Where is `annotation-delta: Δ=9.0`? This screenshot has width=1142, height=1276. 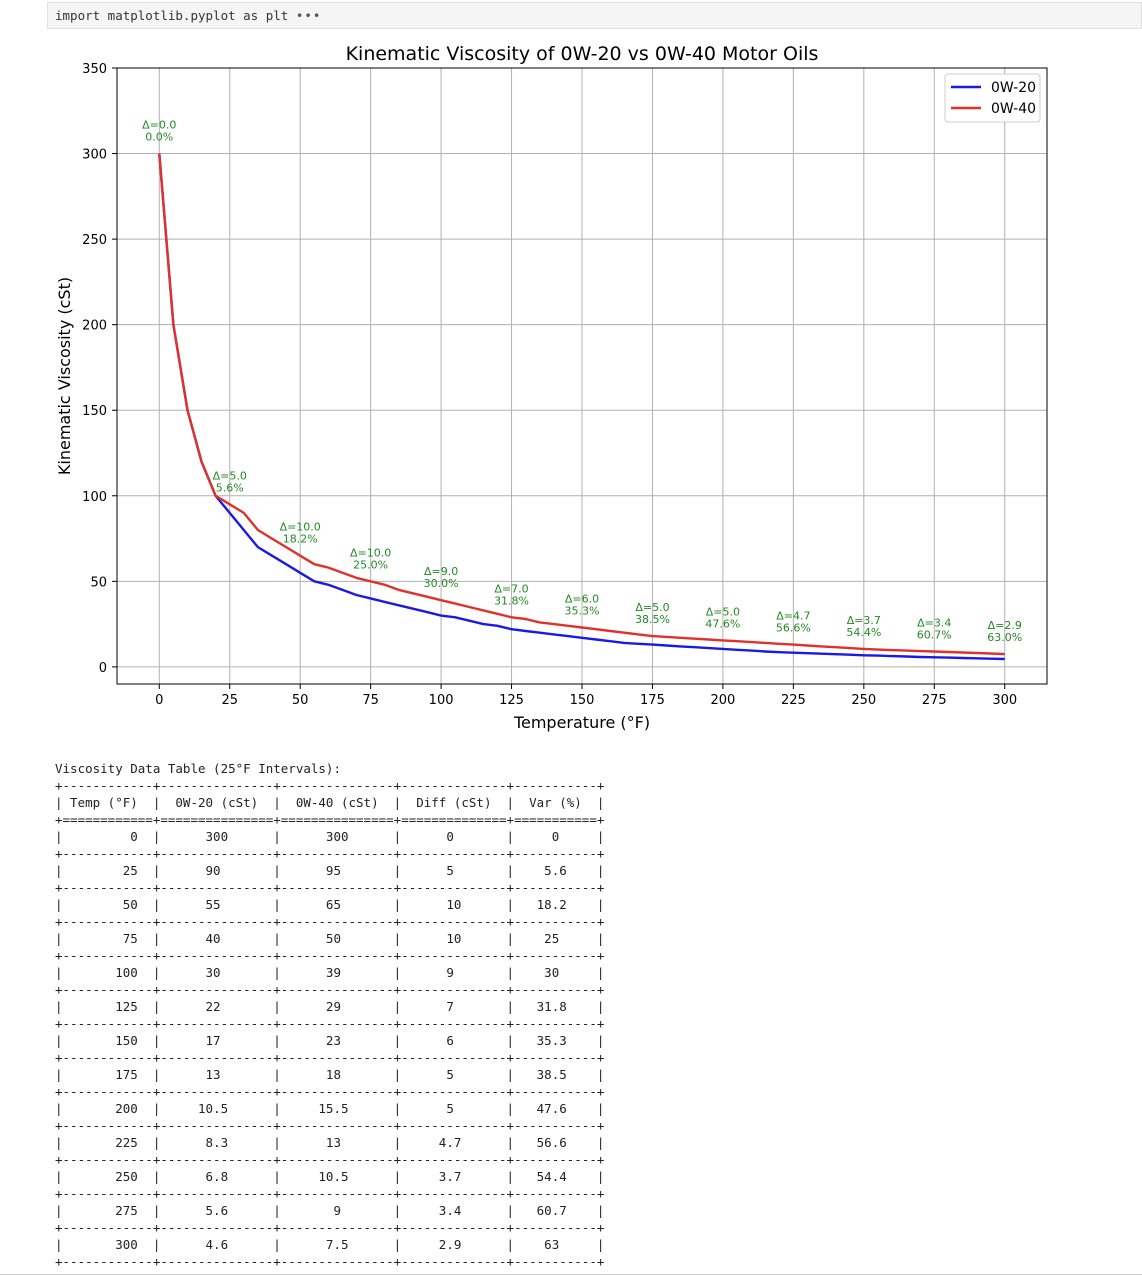 annotation-delta: Δ=9.0 is located at coordinates (441, 571).